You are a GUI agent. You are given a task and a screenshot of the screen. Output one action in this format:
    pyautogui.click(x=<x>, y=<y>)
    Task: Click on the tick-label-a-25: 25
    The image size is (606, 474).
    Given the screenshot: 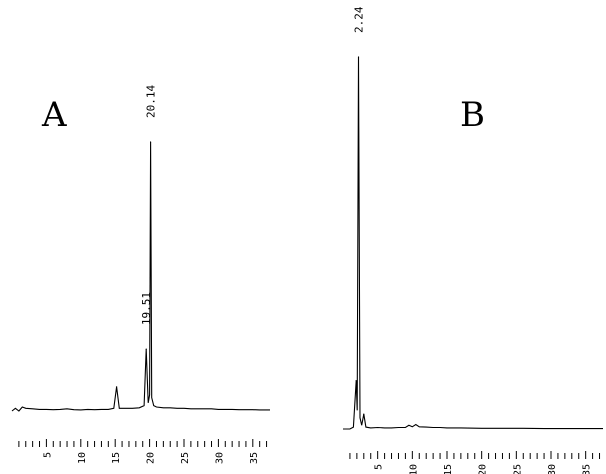 What is the action you would take?
    pyautogui.click(x=185, y=458)
    